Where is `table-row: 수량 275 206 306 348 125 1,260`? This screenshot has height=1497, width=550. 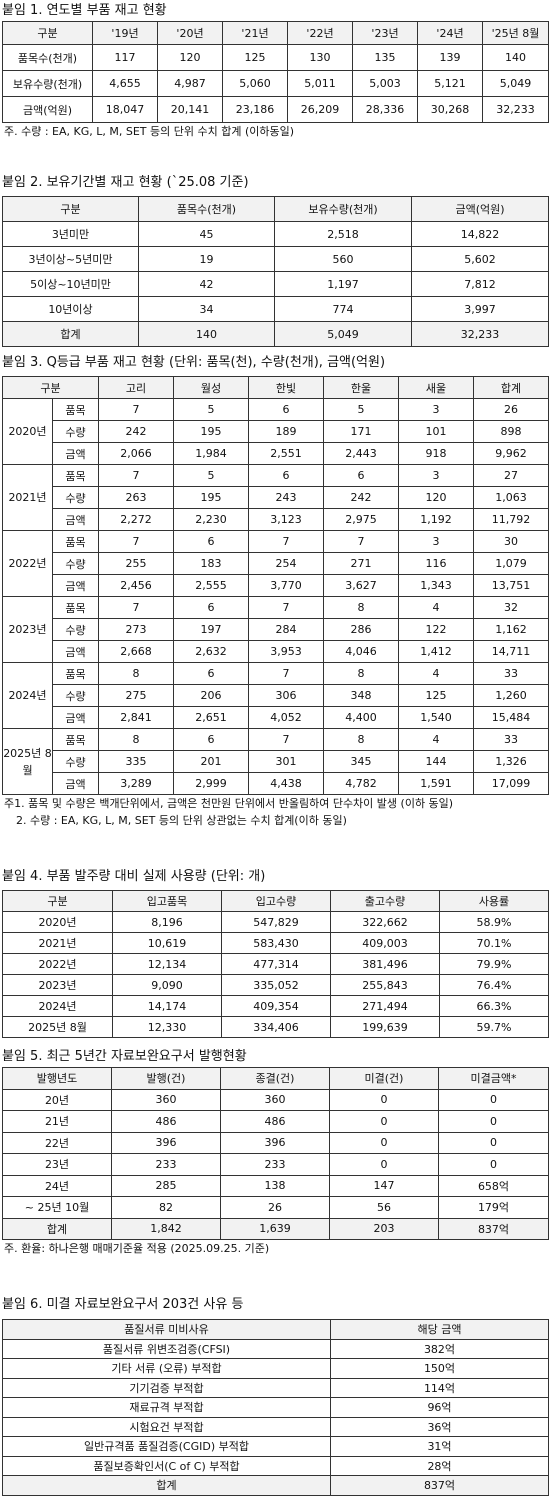
table-row: 수량 275 206 306 348 125 1,260 is located at coordinates (276, 695).